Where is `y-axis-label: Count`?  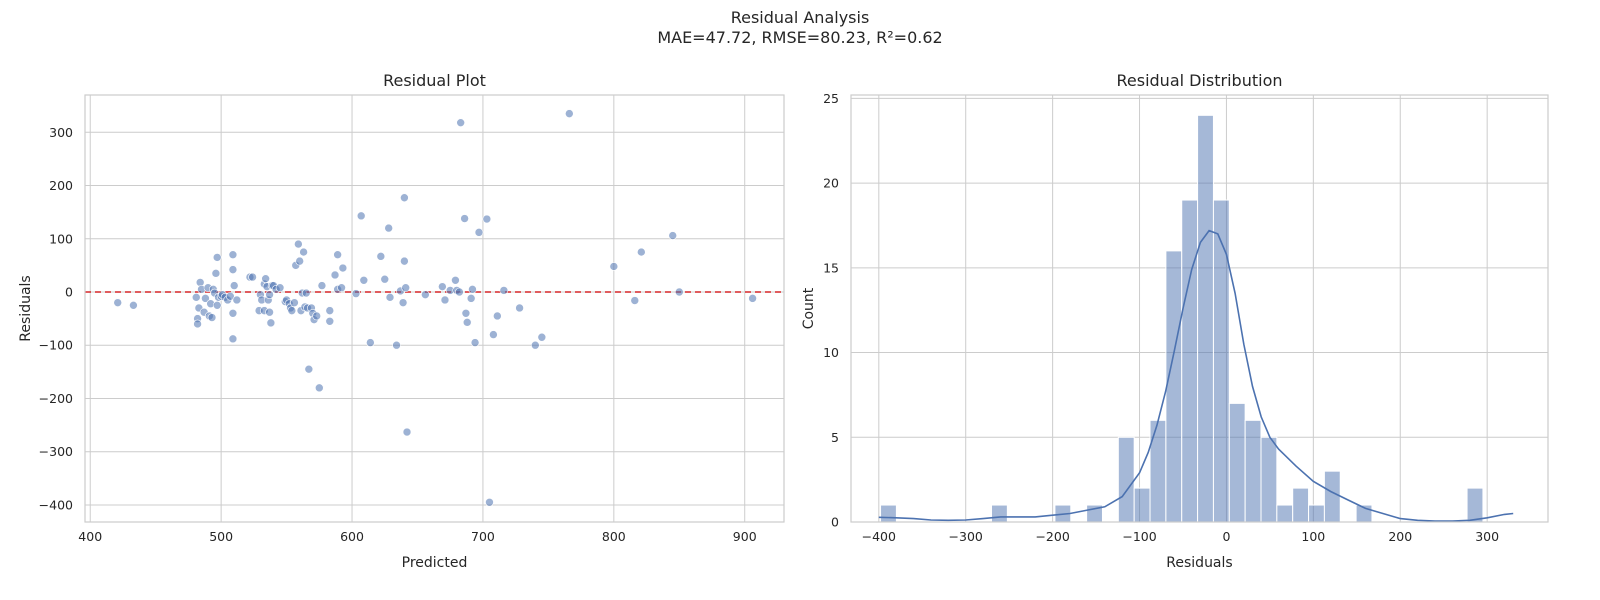 y-axis-label: Count is located at coordinates (809, 308).